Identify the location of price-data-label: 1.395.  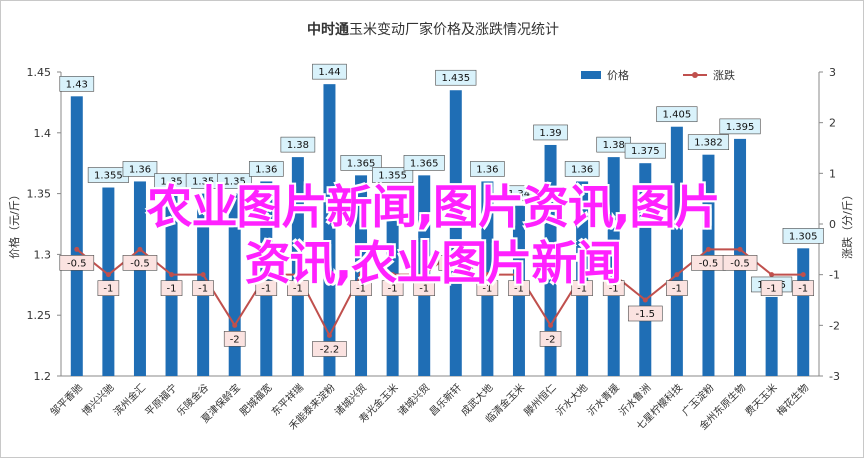
(740, 127).